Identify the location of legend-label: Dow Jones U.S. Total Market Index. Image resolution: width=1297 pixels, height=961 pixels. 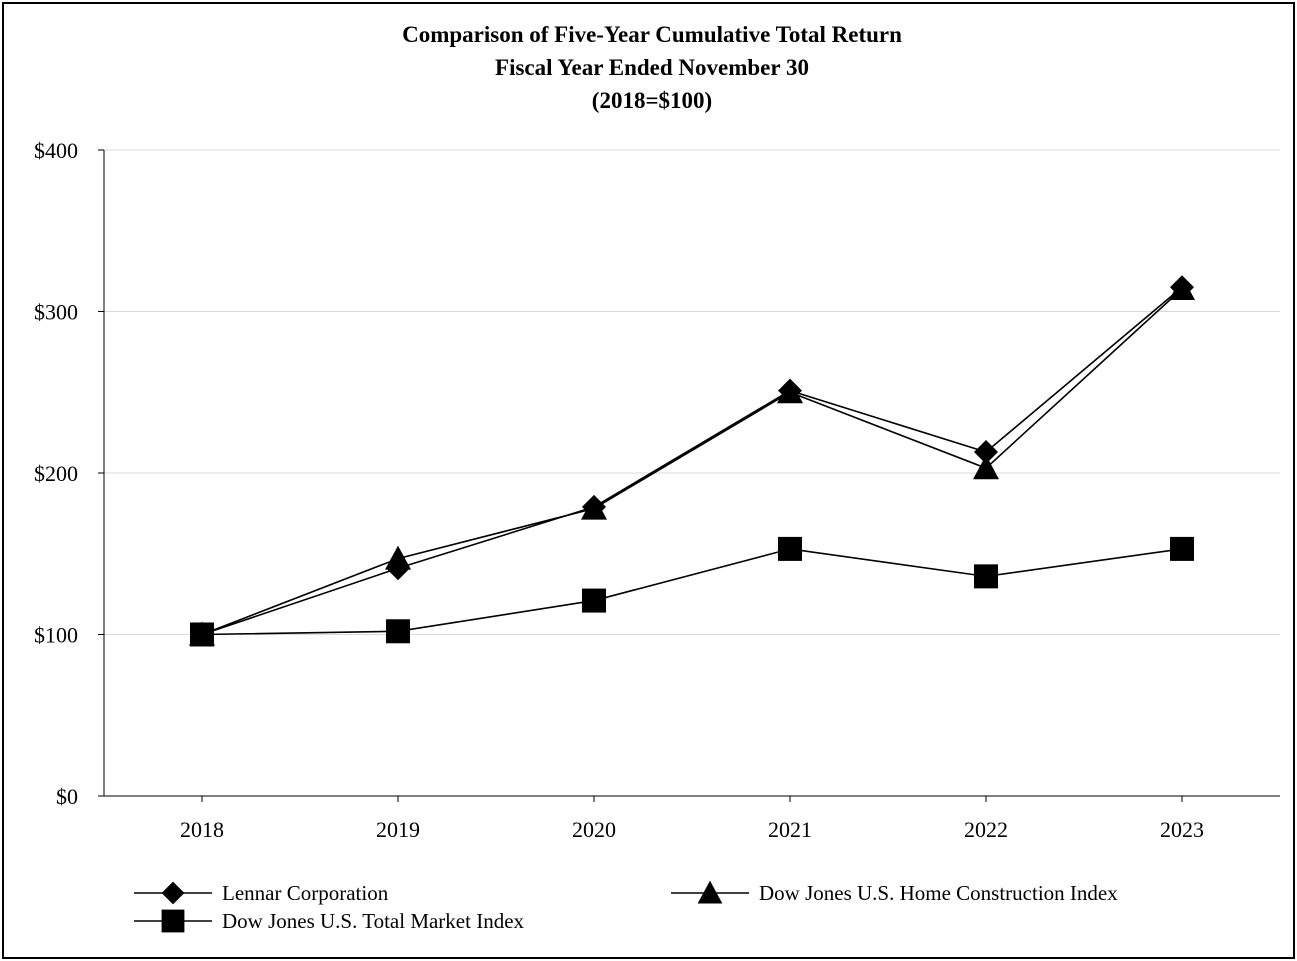
(373, 921).